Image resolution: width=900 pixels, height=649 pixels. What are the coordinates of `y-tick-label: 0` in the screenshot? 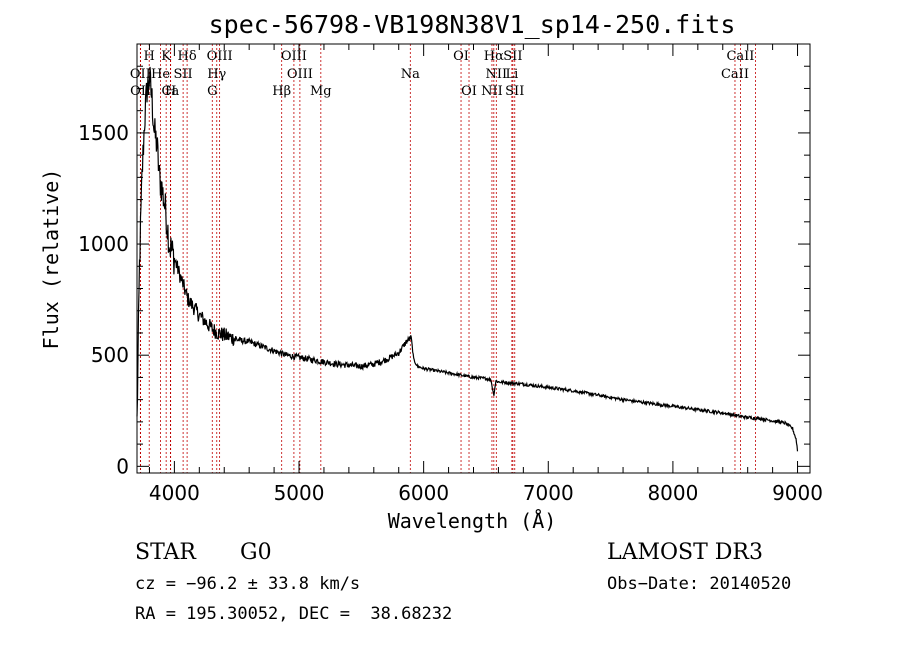 It's located at (122, 466).